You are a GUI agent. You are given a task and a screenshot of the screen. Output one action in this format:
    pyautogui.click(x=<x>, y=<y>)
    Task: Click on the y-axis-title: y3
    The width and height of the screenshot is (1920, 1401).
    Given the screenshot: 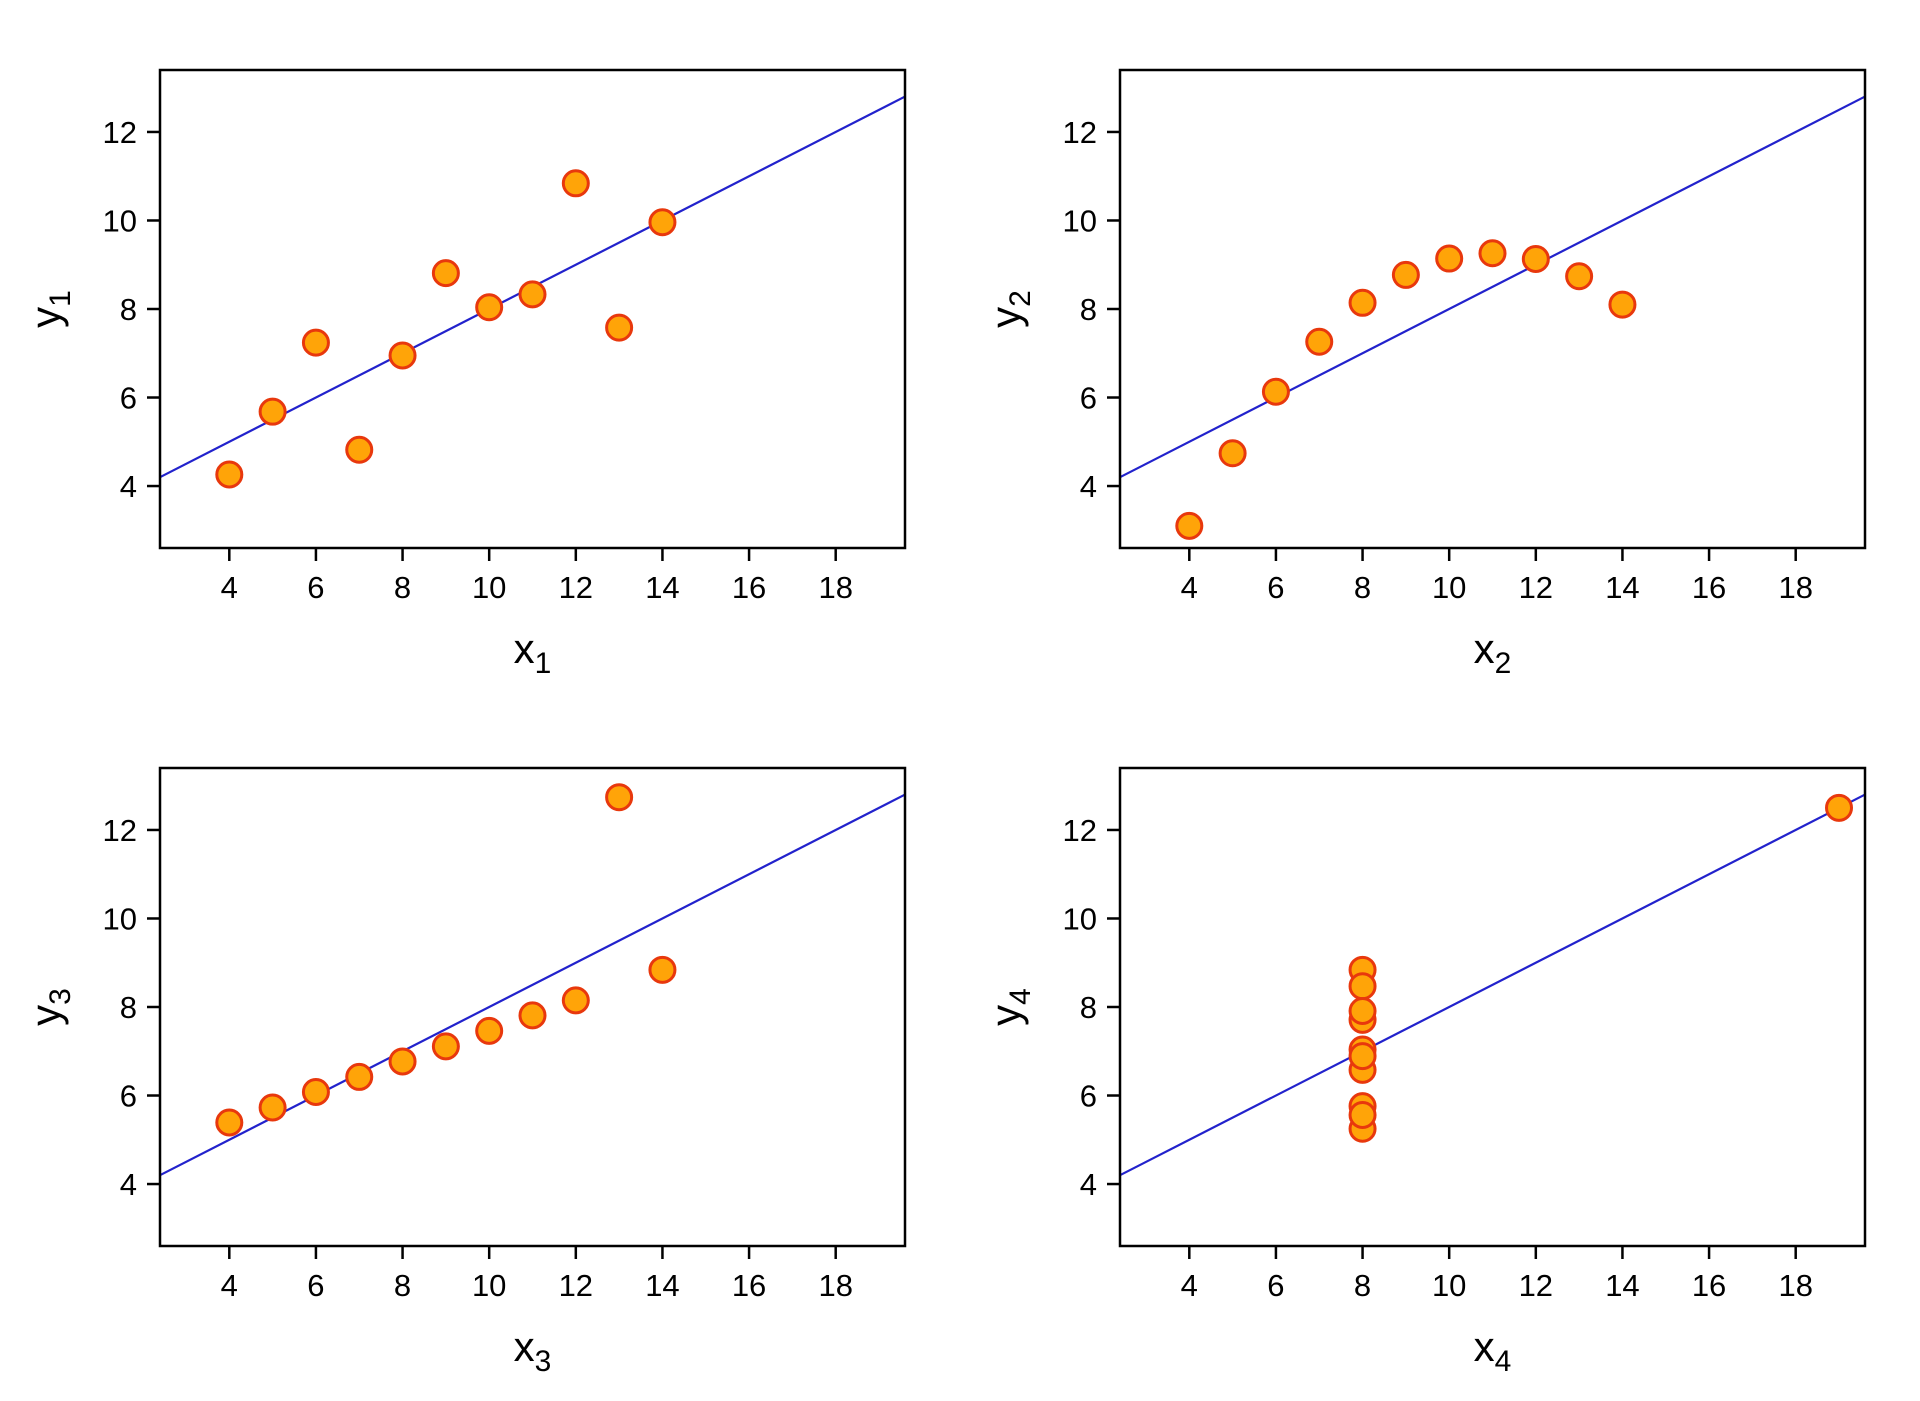 What is the action you would take?
    pyautogui.click(x=49, y=1007)
    